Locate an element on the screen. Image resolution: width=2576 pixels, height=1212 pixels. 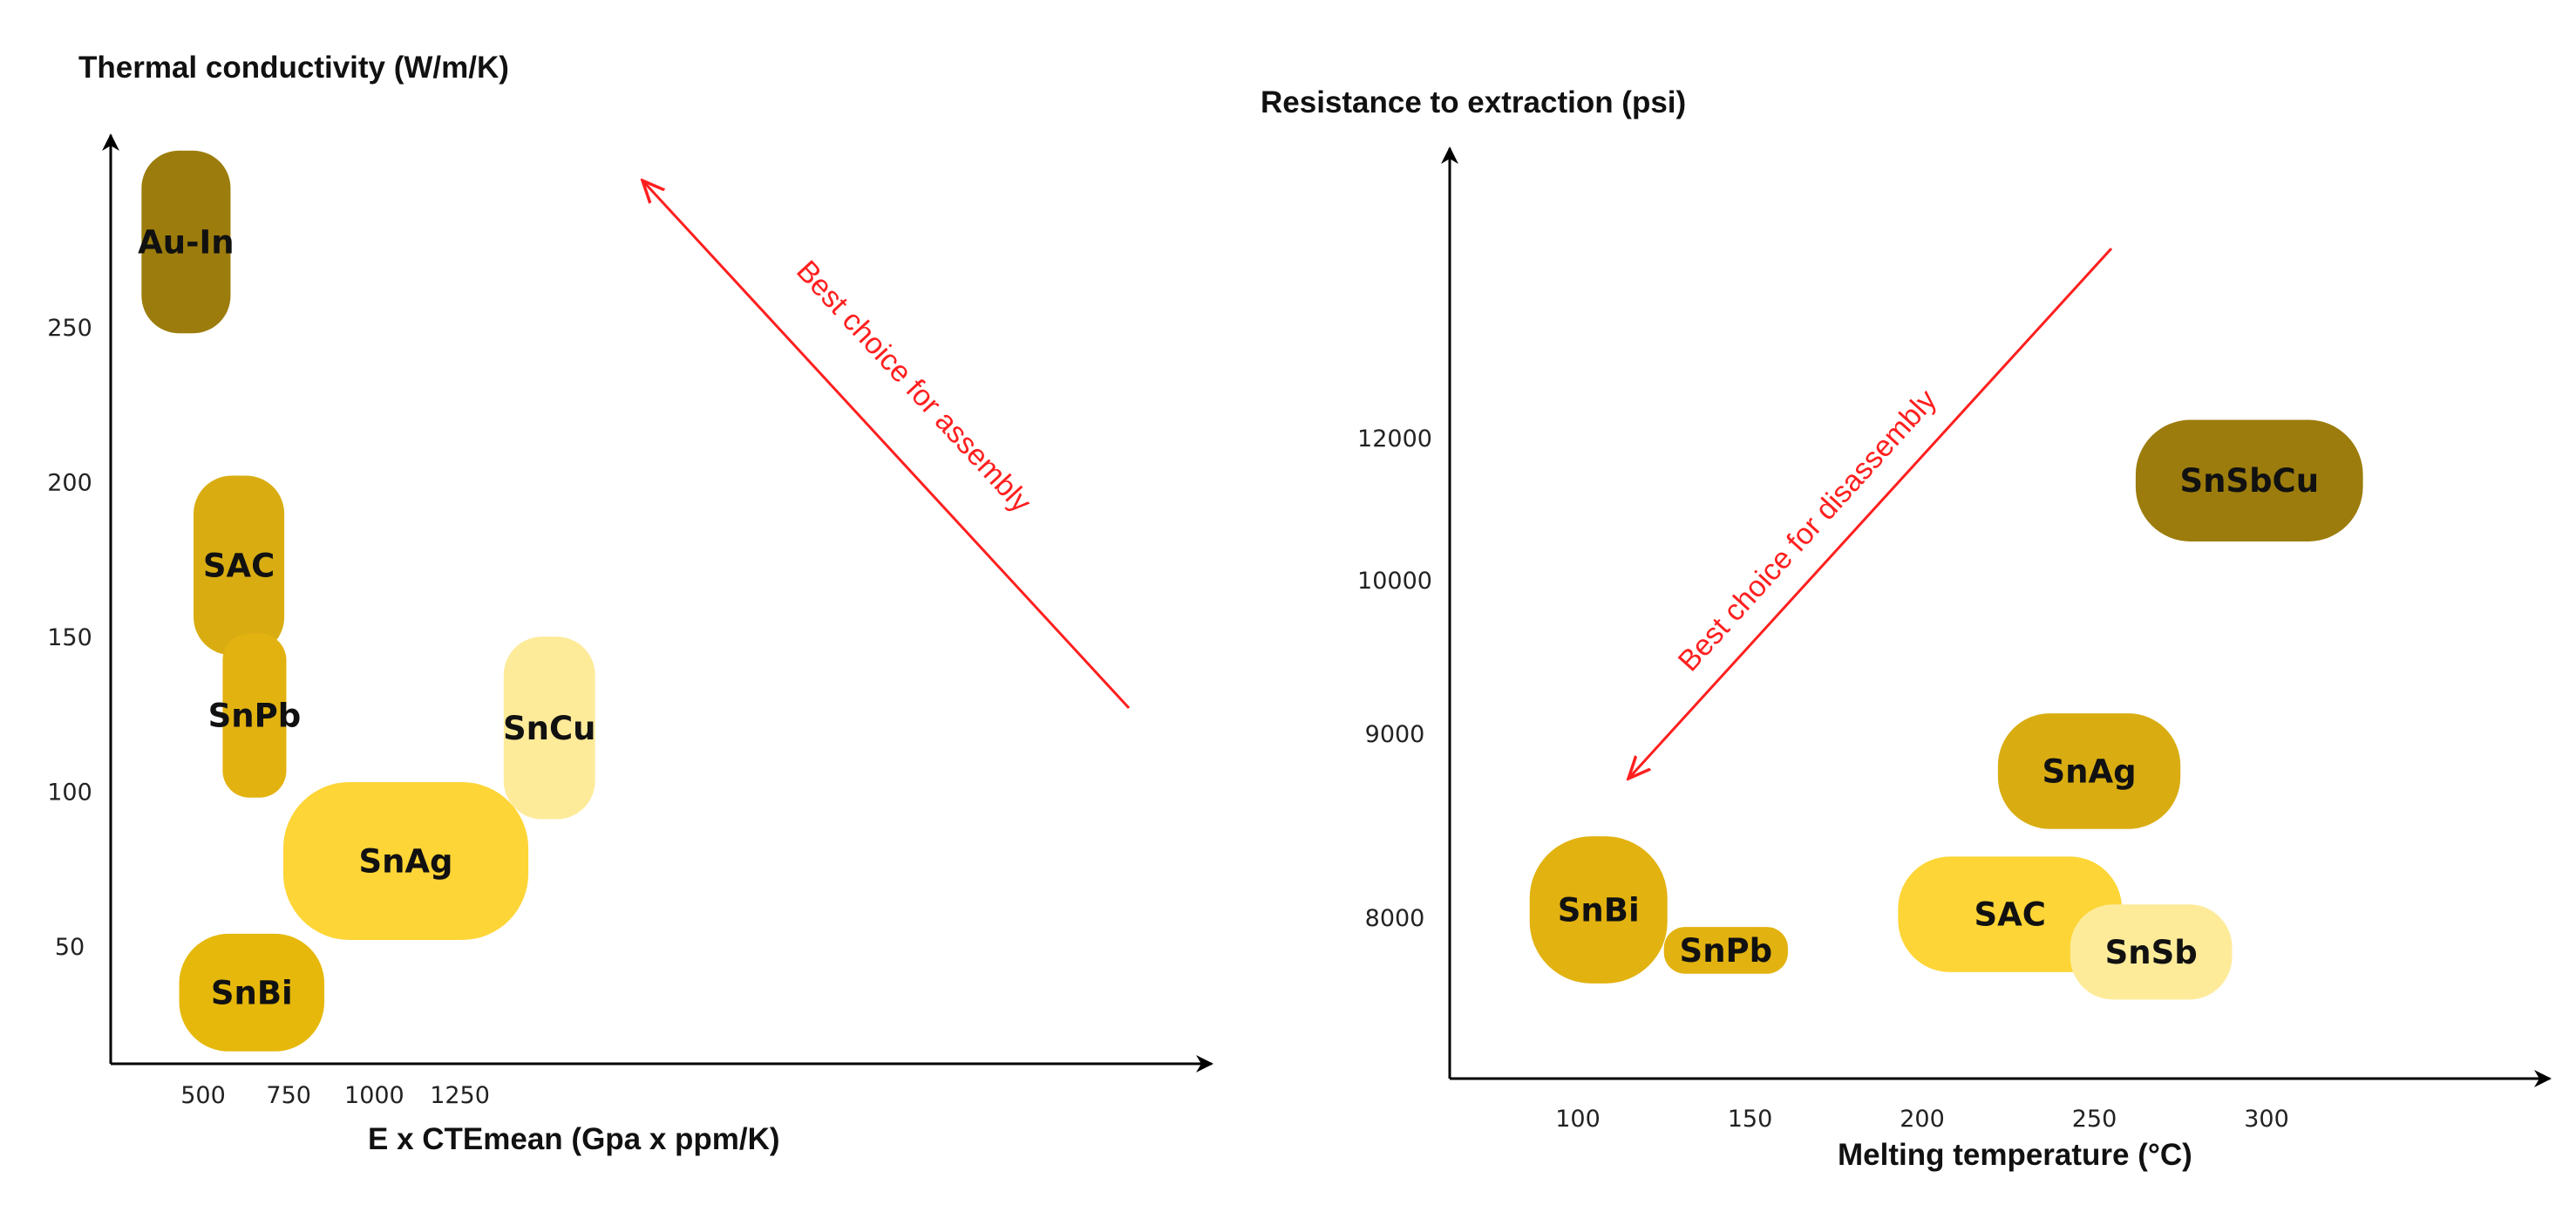
left-region-label-au-in: Au-In is located at coordinates (186, 242).